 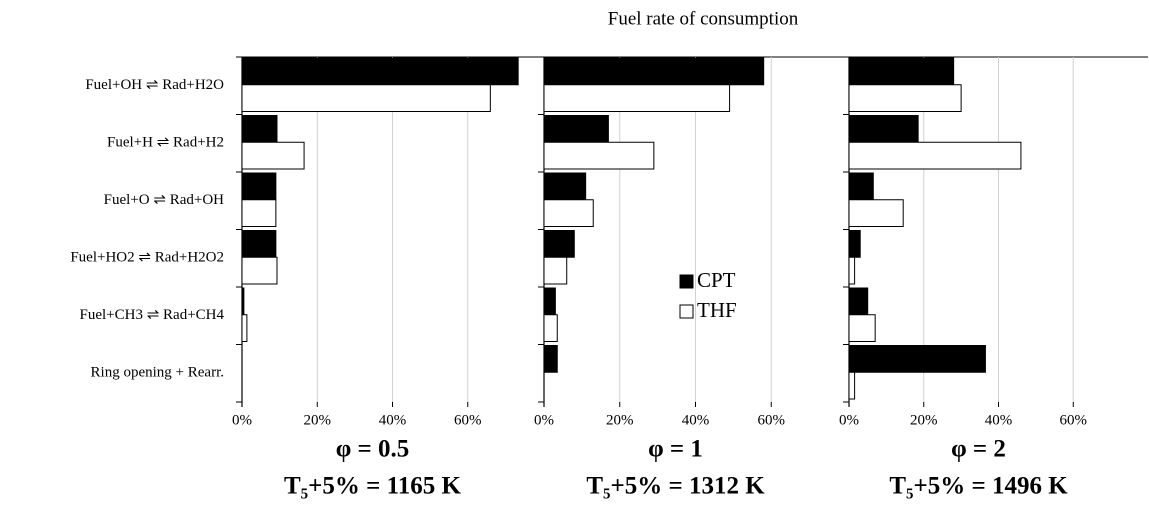 What do you see at coordinates (703, 18) in the screenshot?
I see `chart-title: Fuel rate of consumption` at bounding box center [703, 18].